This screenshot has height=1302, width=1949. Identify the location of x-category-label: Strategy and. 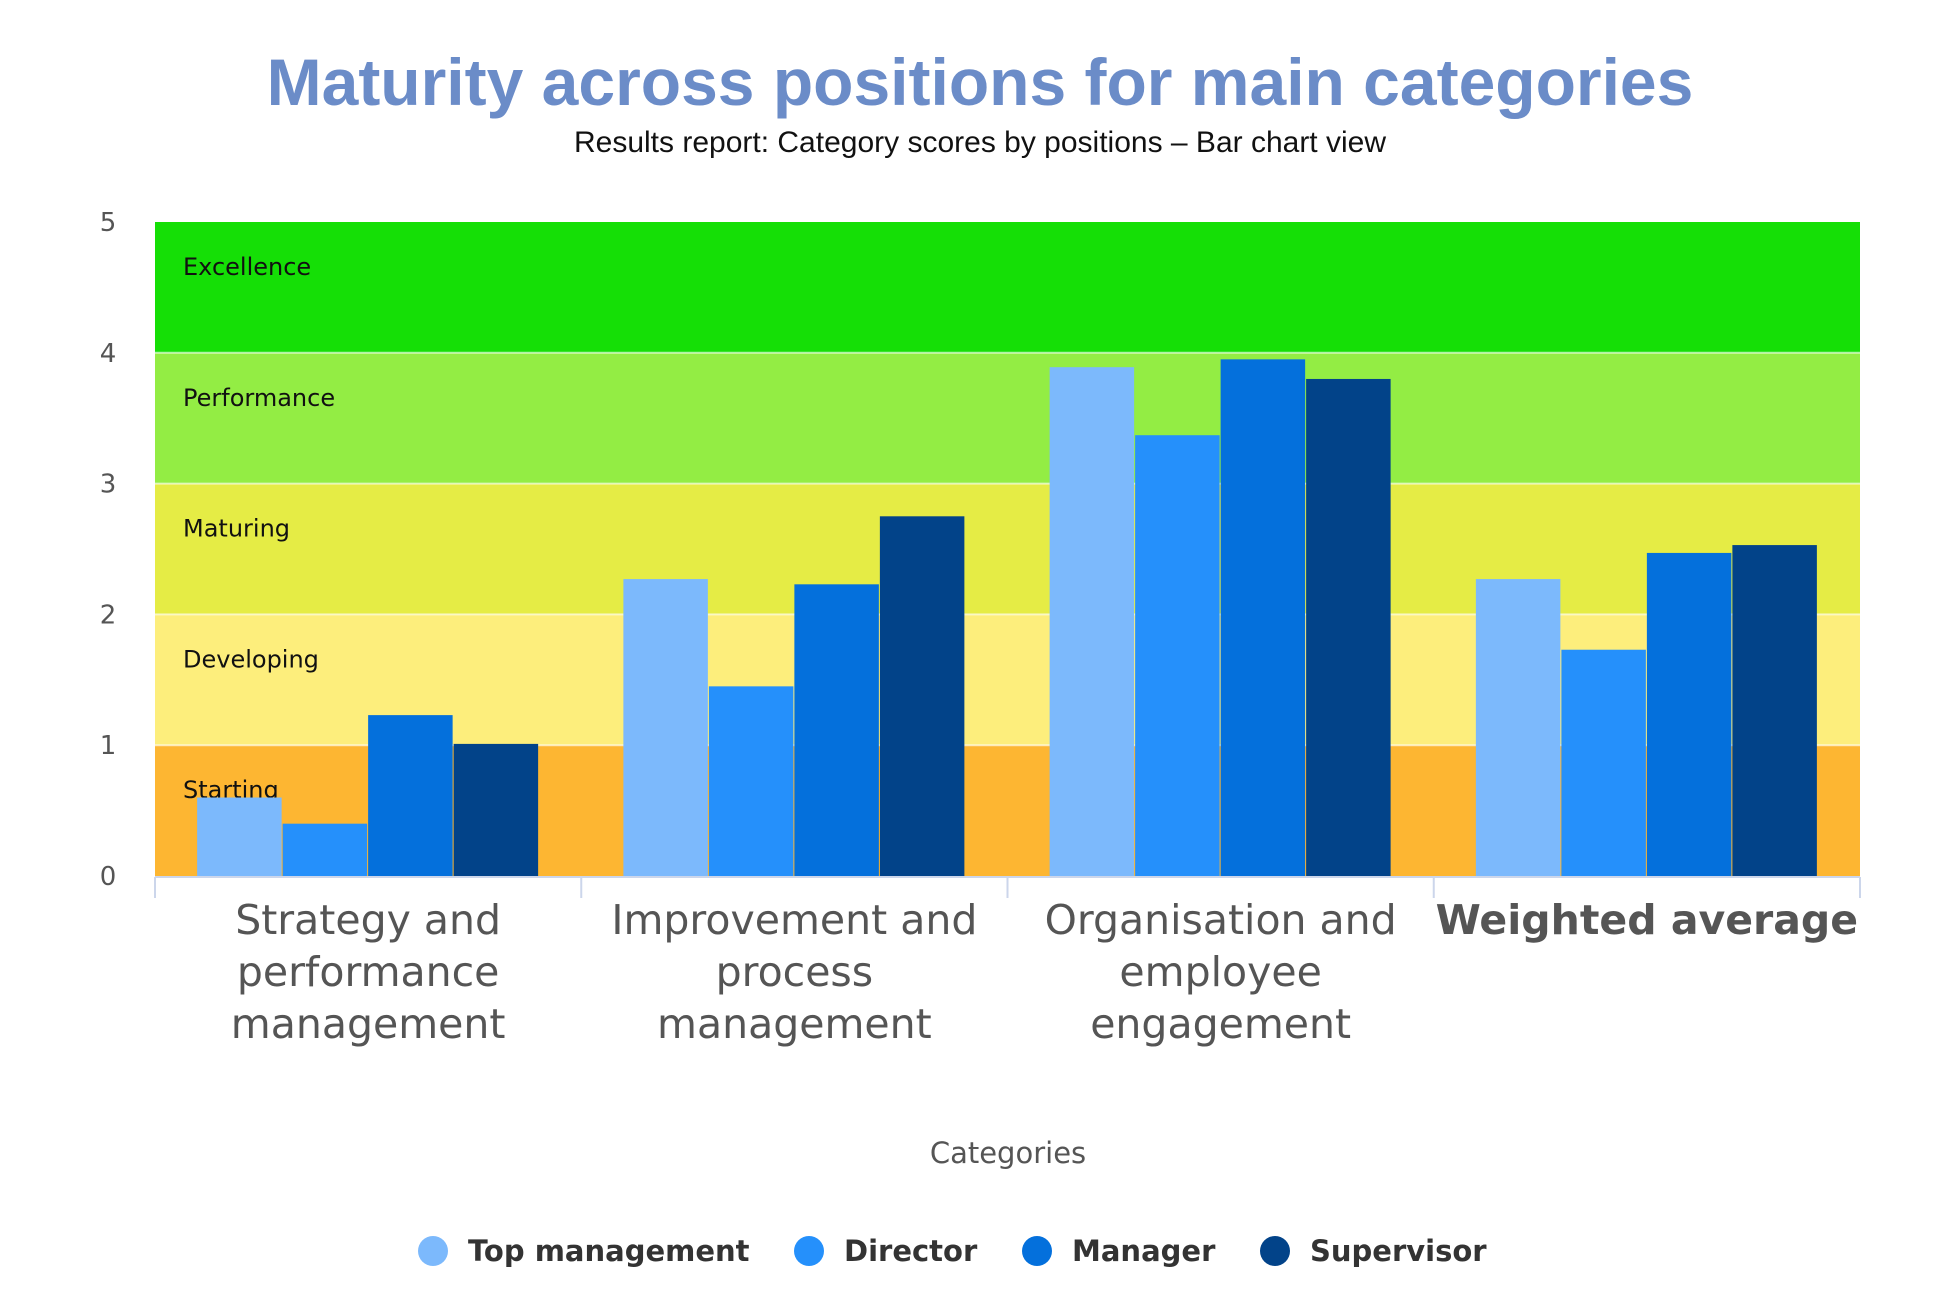
(368, 920).